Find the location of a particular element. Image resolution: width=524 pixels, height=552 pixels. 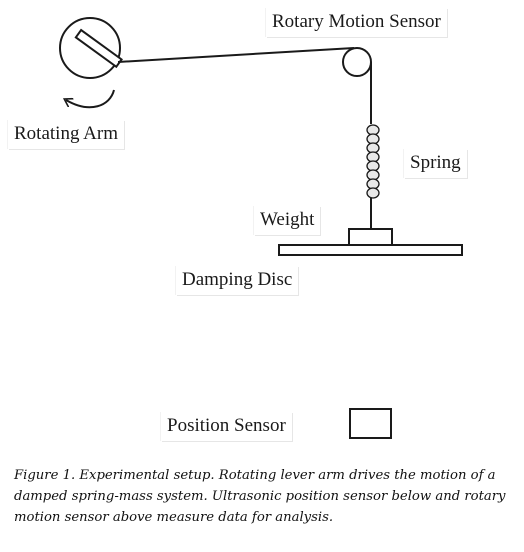

spring-coils is located at coordinates (373, 161).